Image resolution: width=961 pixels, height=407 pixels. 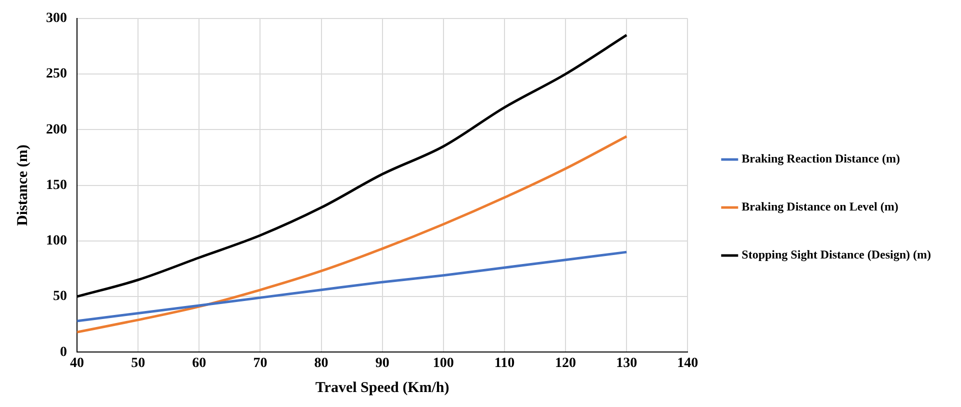 I want to click on line-series, so click(x=352, y=286).